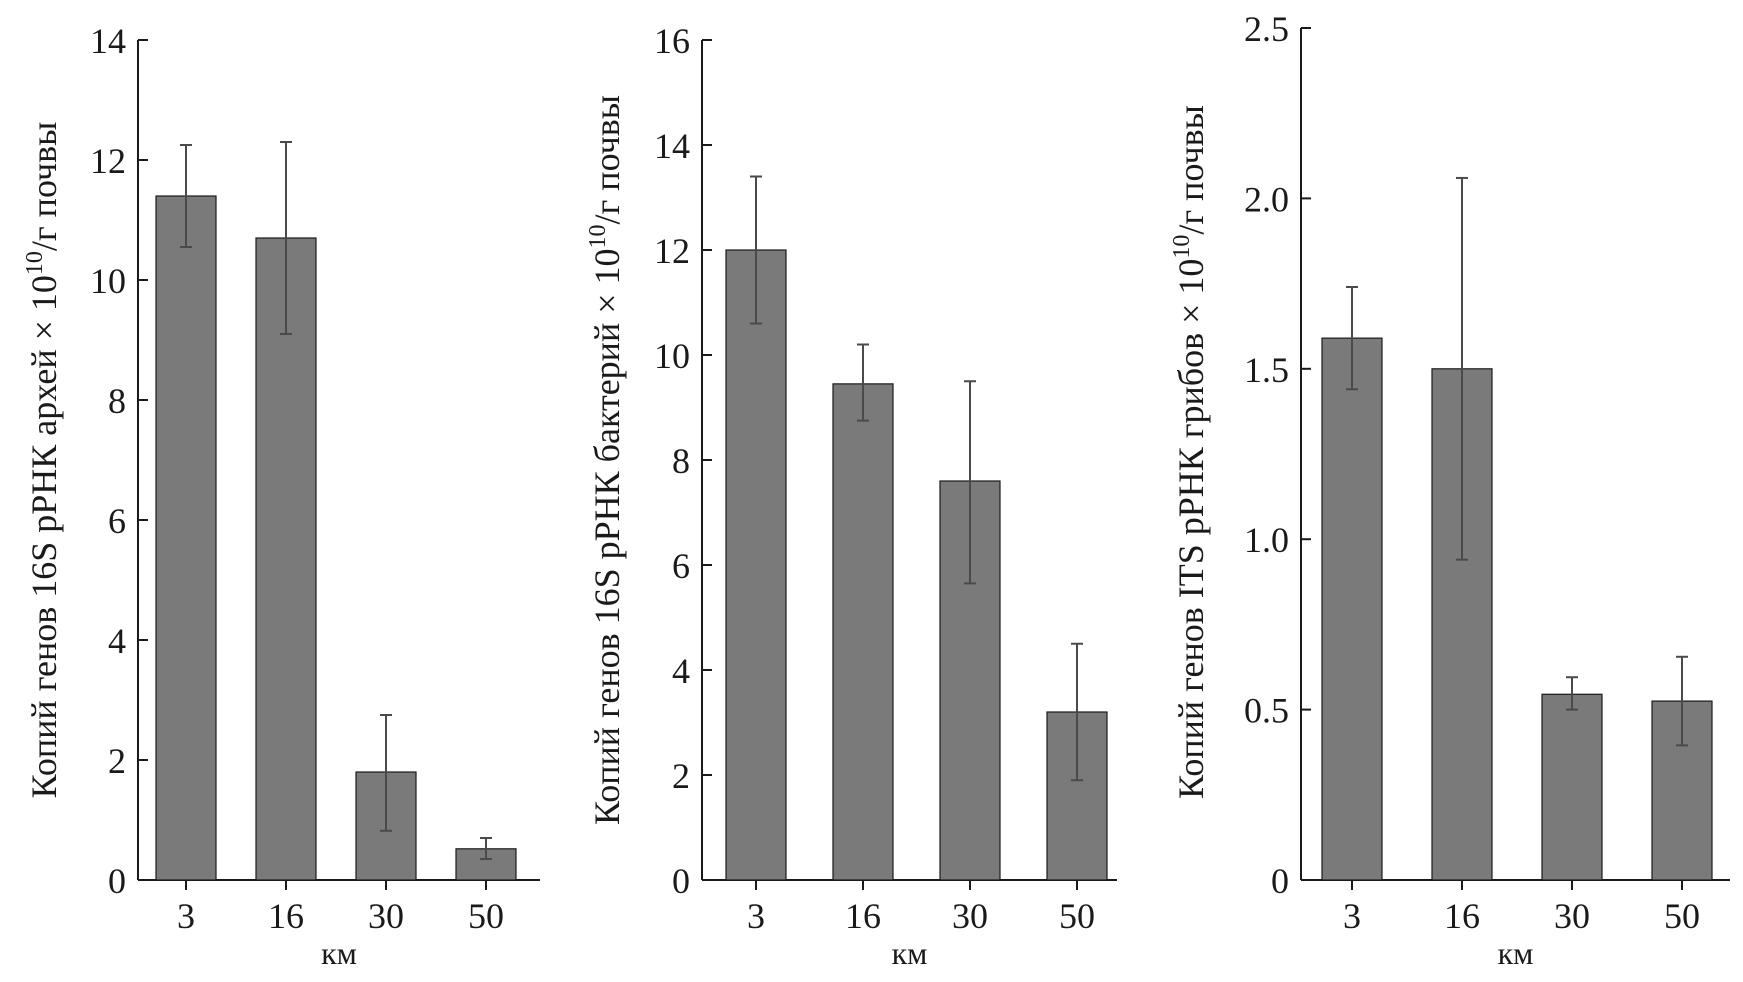 The image size is (1743, 982). What do you see at coordinates (1266, 370) in the screenshot?
I see `y-tick-label: 1.5` at bounding box center [1266, 370].